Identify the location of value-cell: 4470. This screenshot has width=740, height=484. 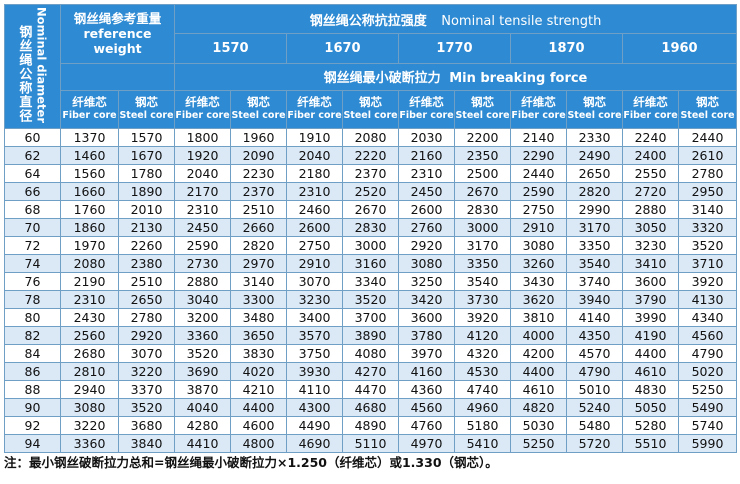
(371, 390).